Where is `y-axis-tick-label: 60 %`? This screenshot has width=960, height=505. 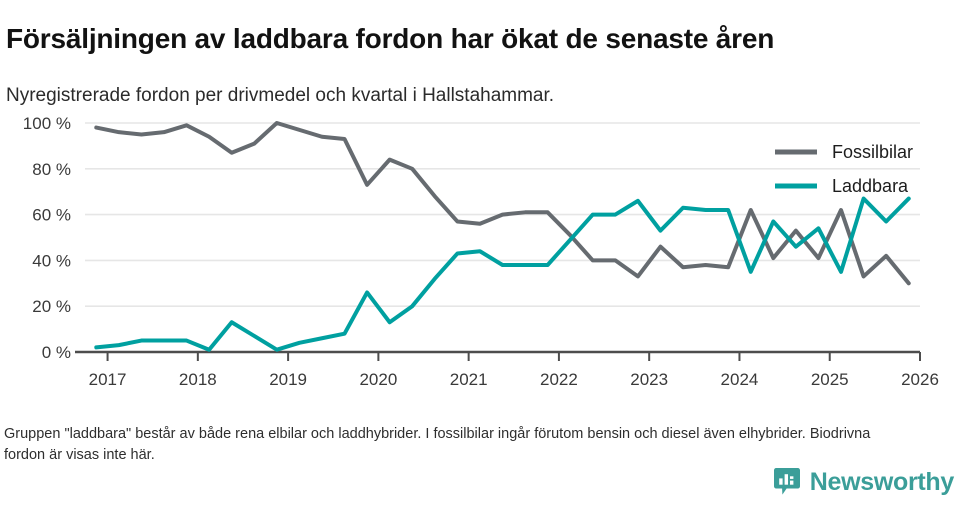 y-axis-tick-label: 60 % is located at coordinates (51, 215).